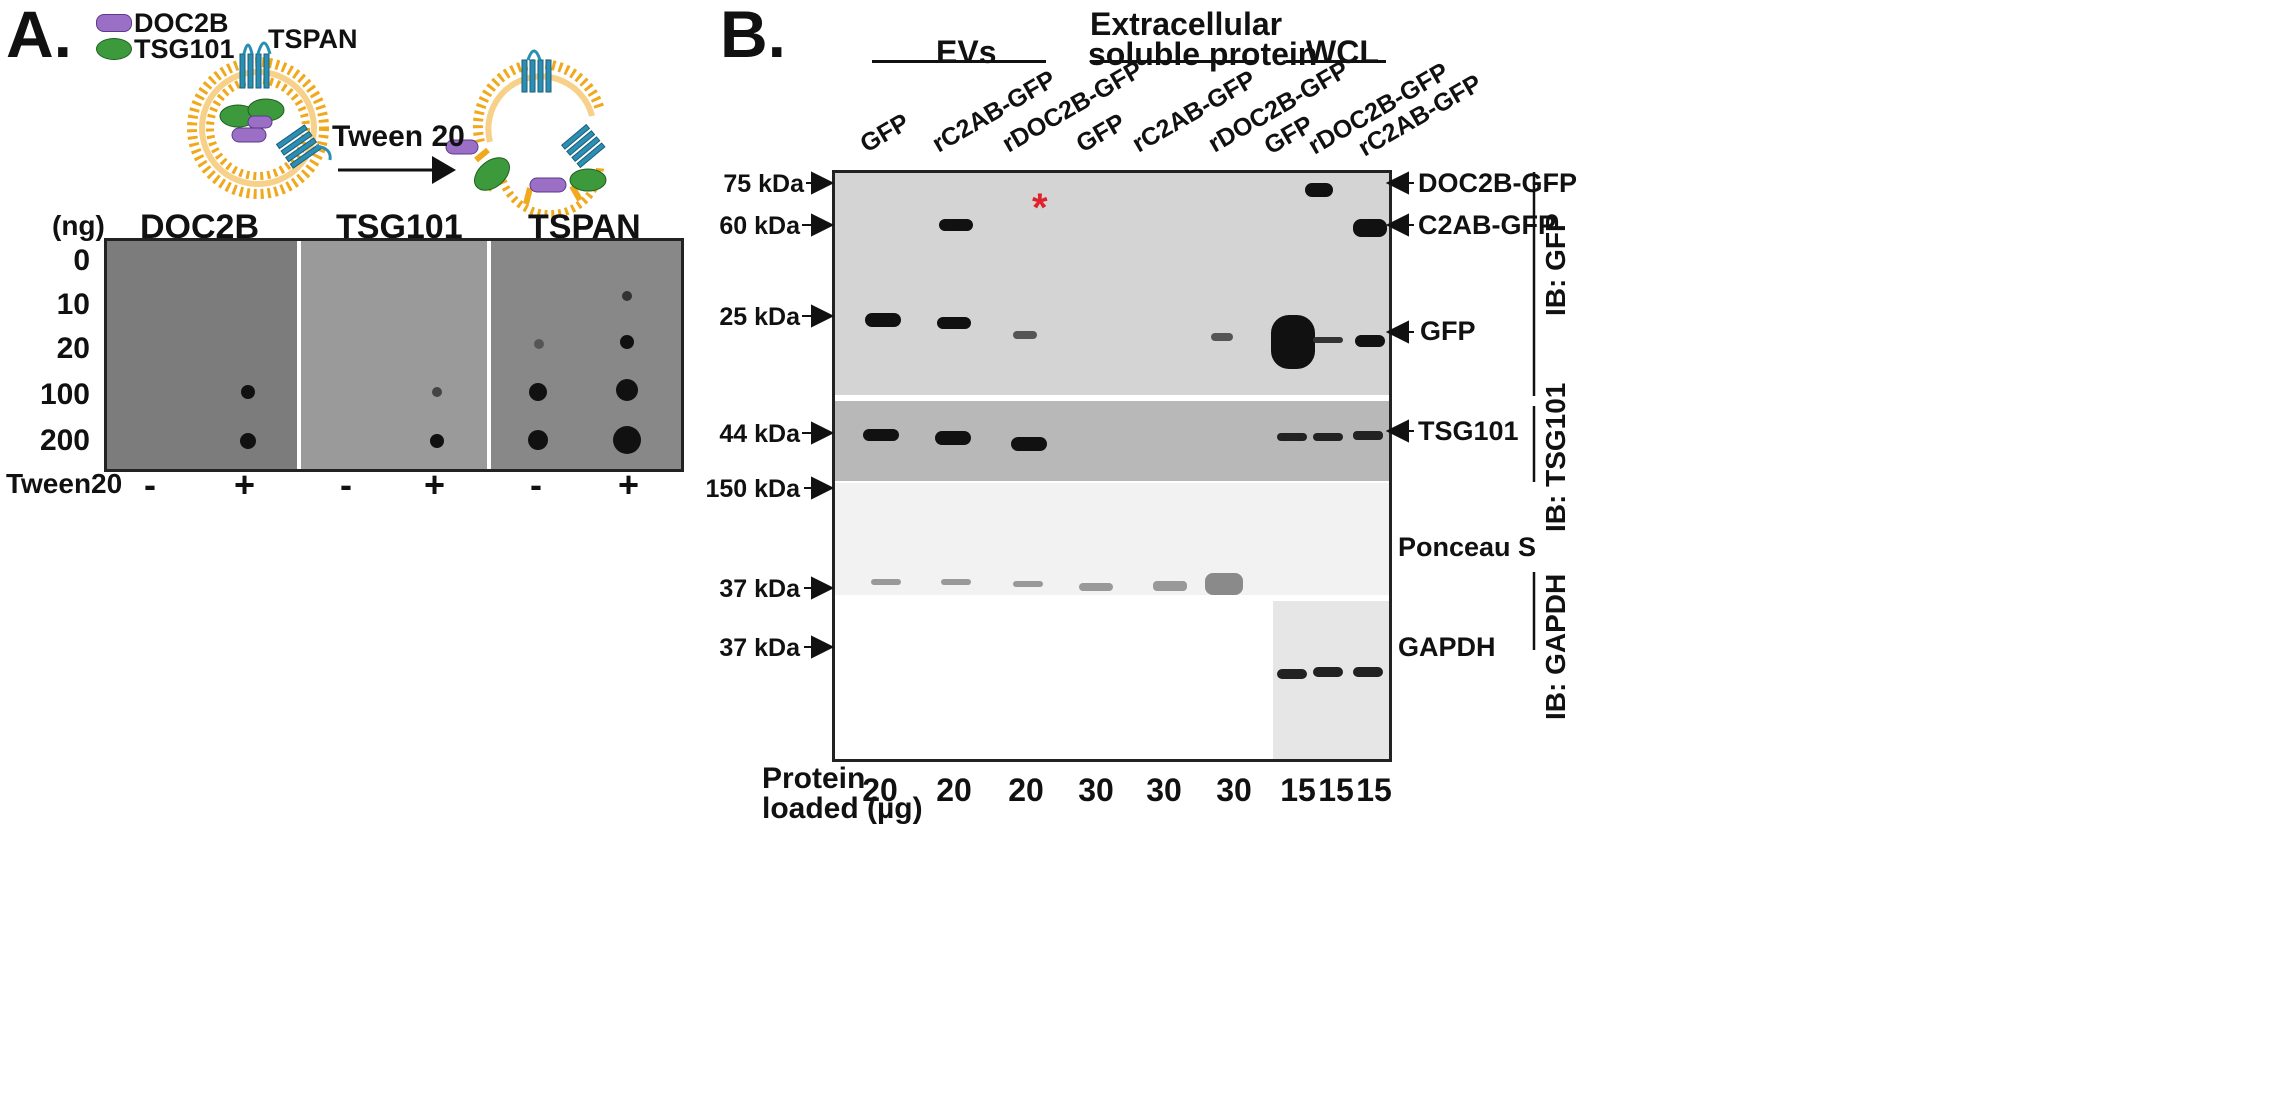 Image resolution: width=2282 pixels, height=1112 pixels. I want to click on right-label-tsg101: TSG101, so click(1468, 431).